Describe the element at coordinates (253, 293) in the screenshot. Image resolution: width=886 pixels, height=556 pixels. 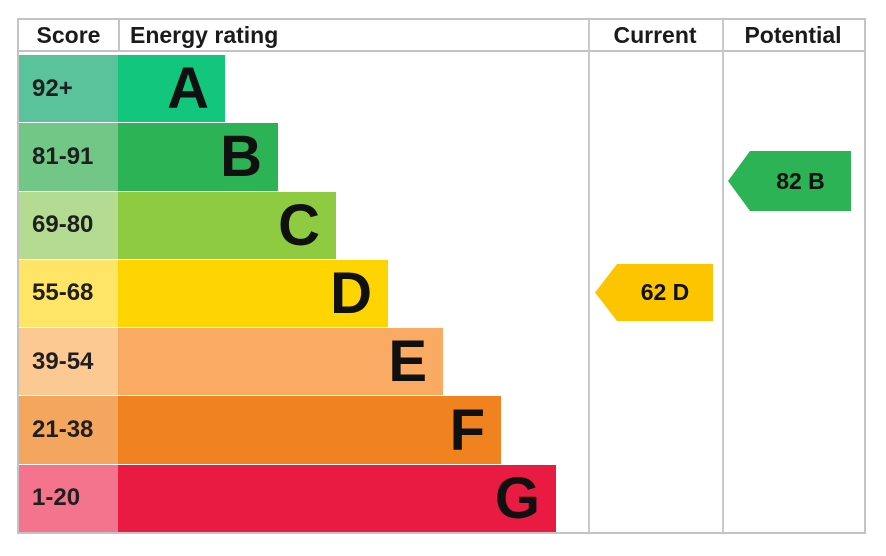
I see `rating-bar-d: D` at that location.